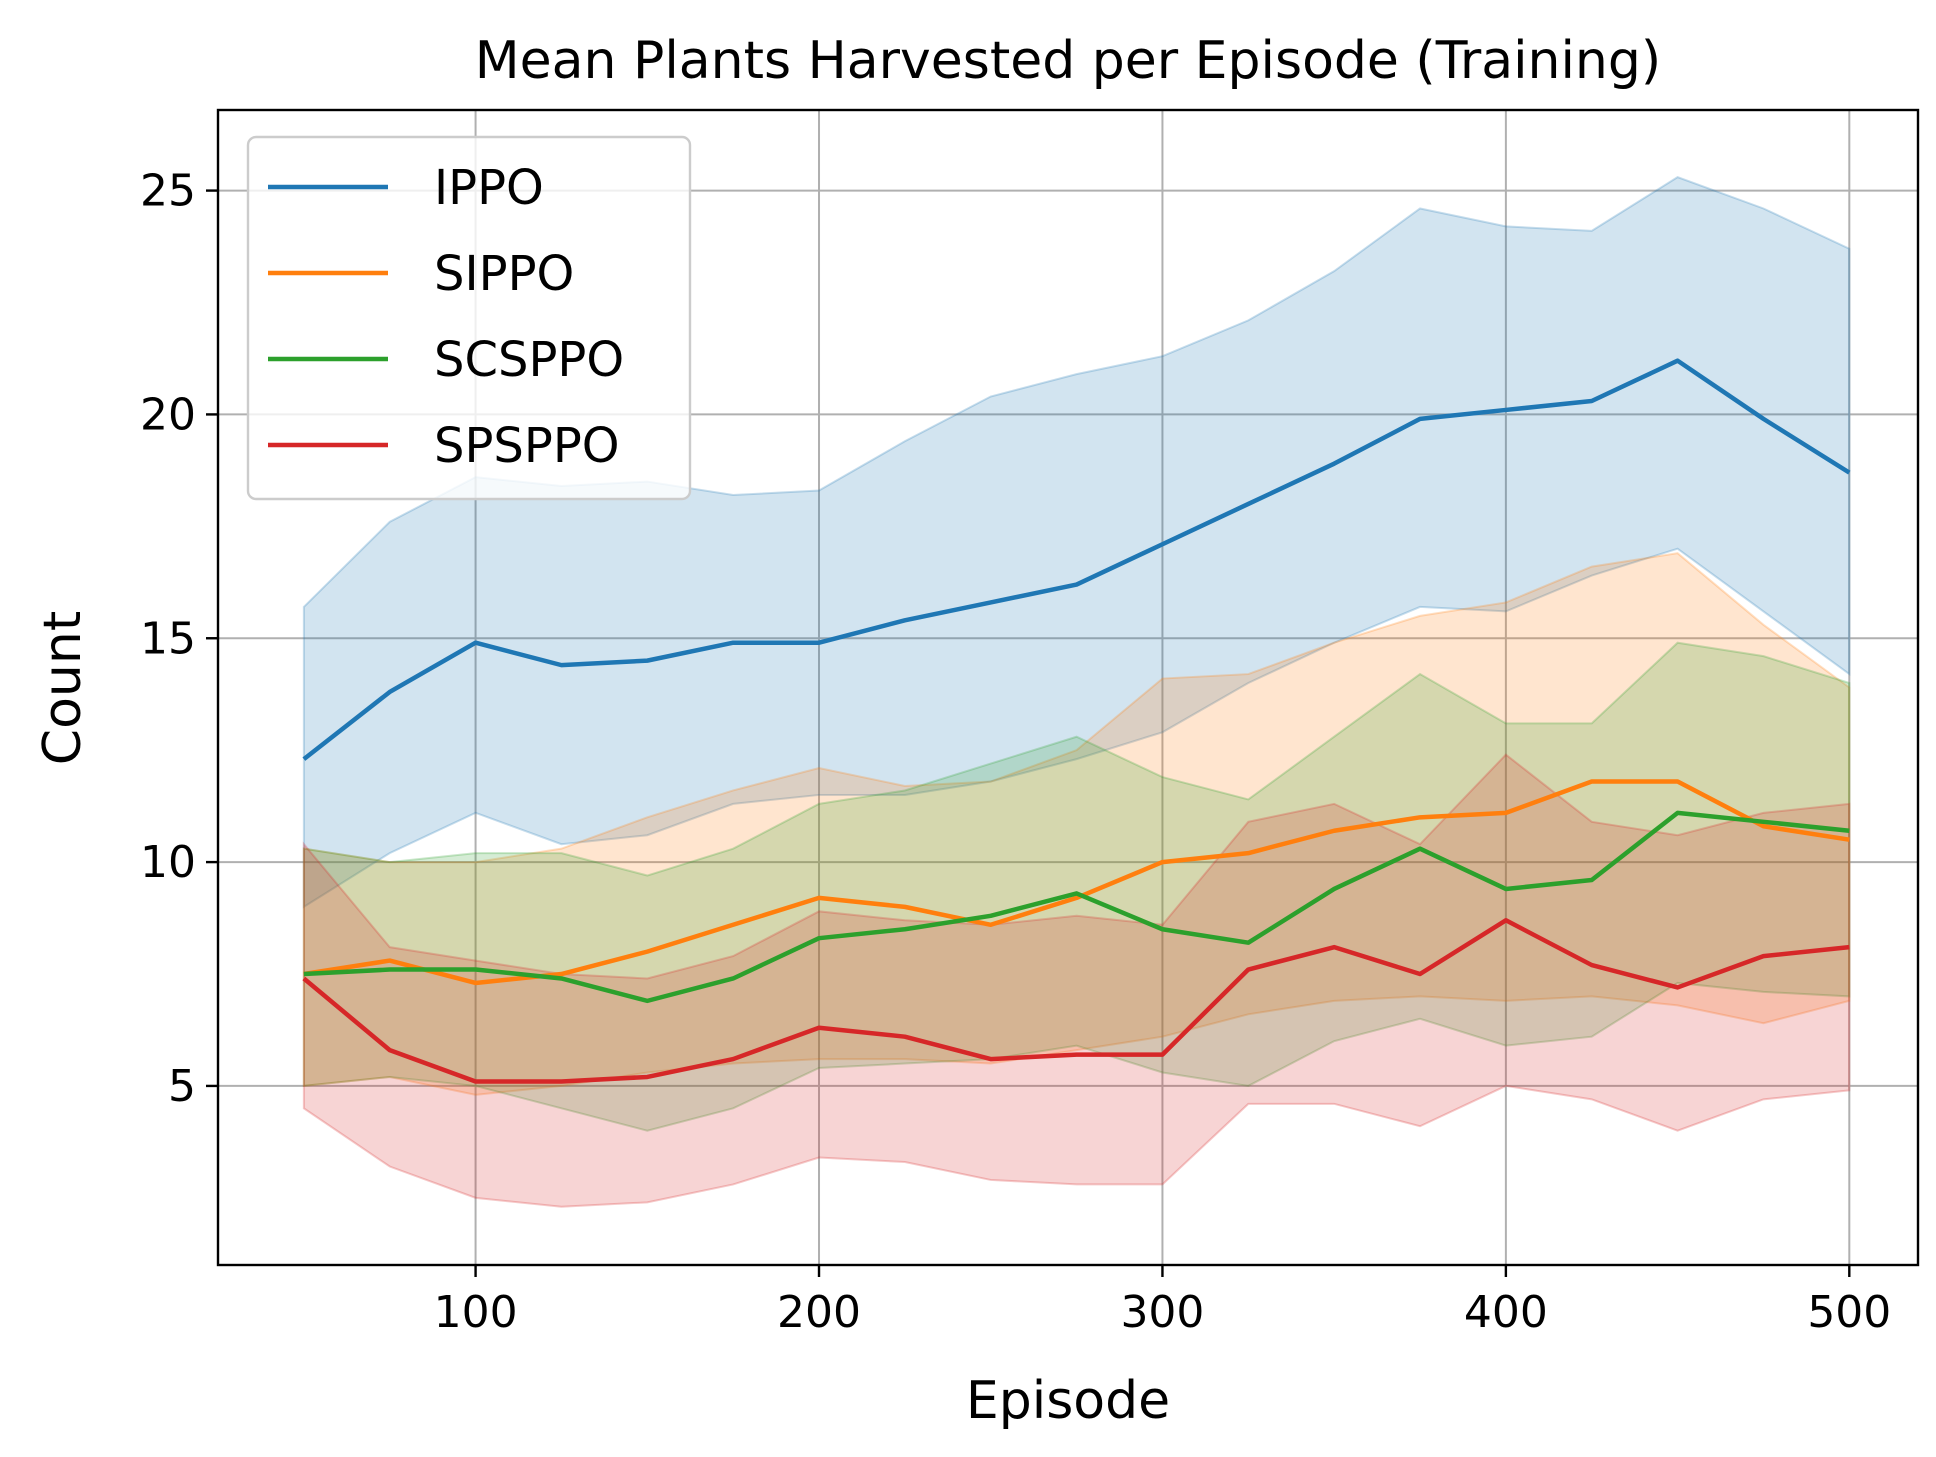 Image resolution: width=1936 pixels, height=1457 pixels. Describe the element at coordinates (489, 188) in the screenshot. I see `legend-label-ippo: IPPO` at that location.